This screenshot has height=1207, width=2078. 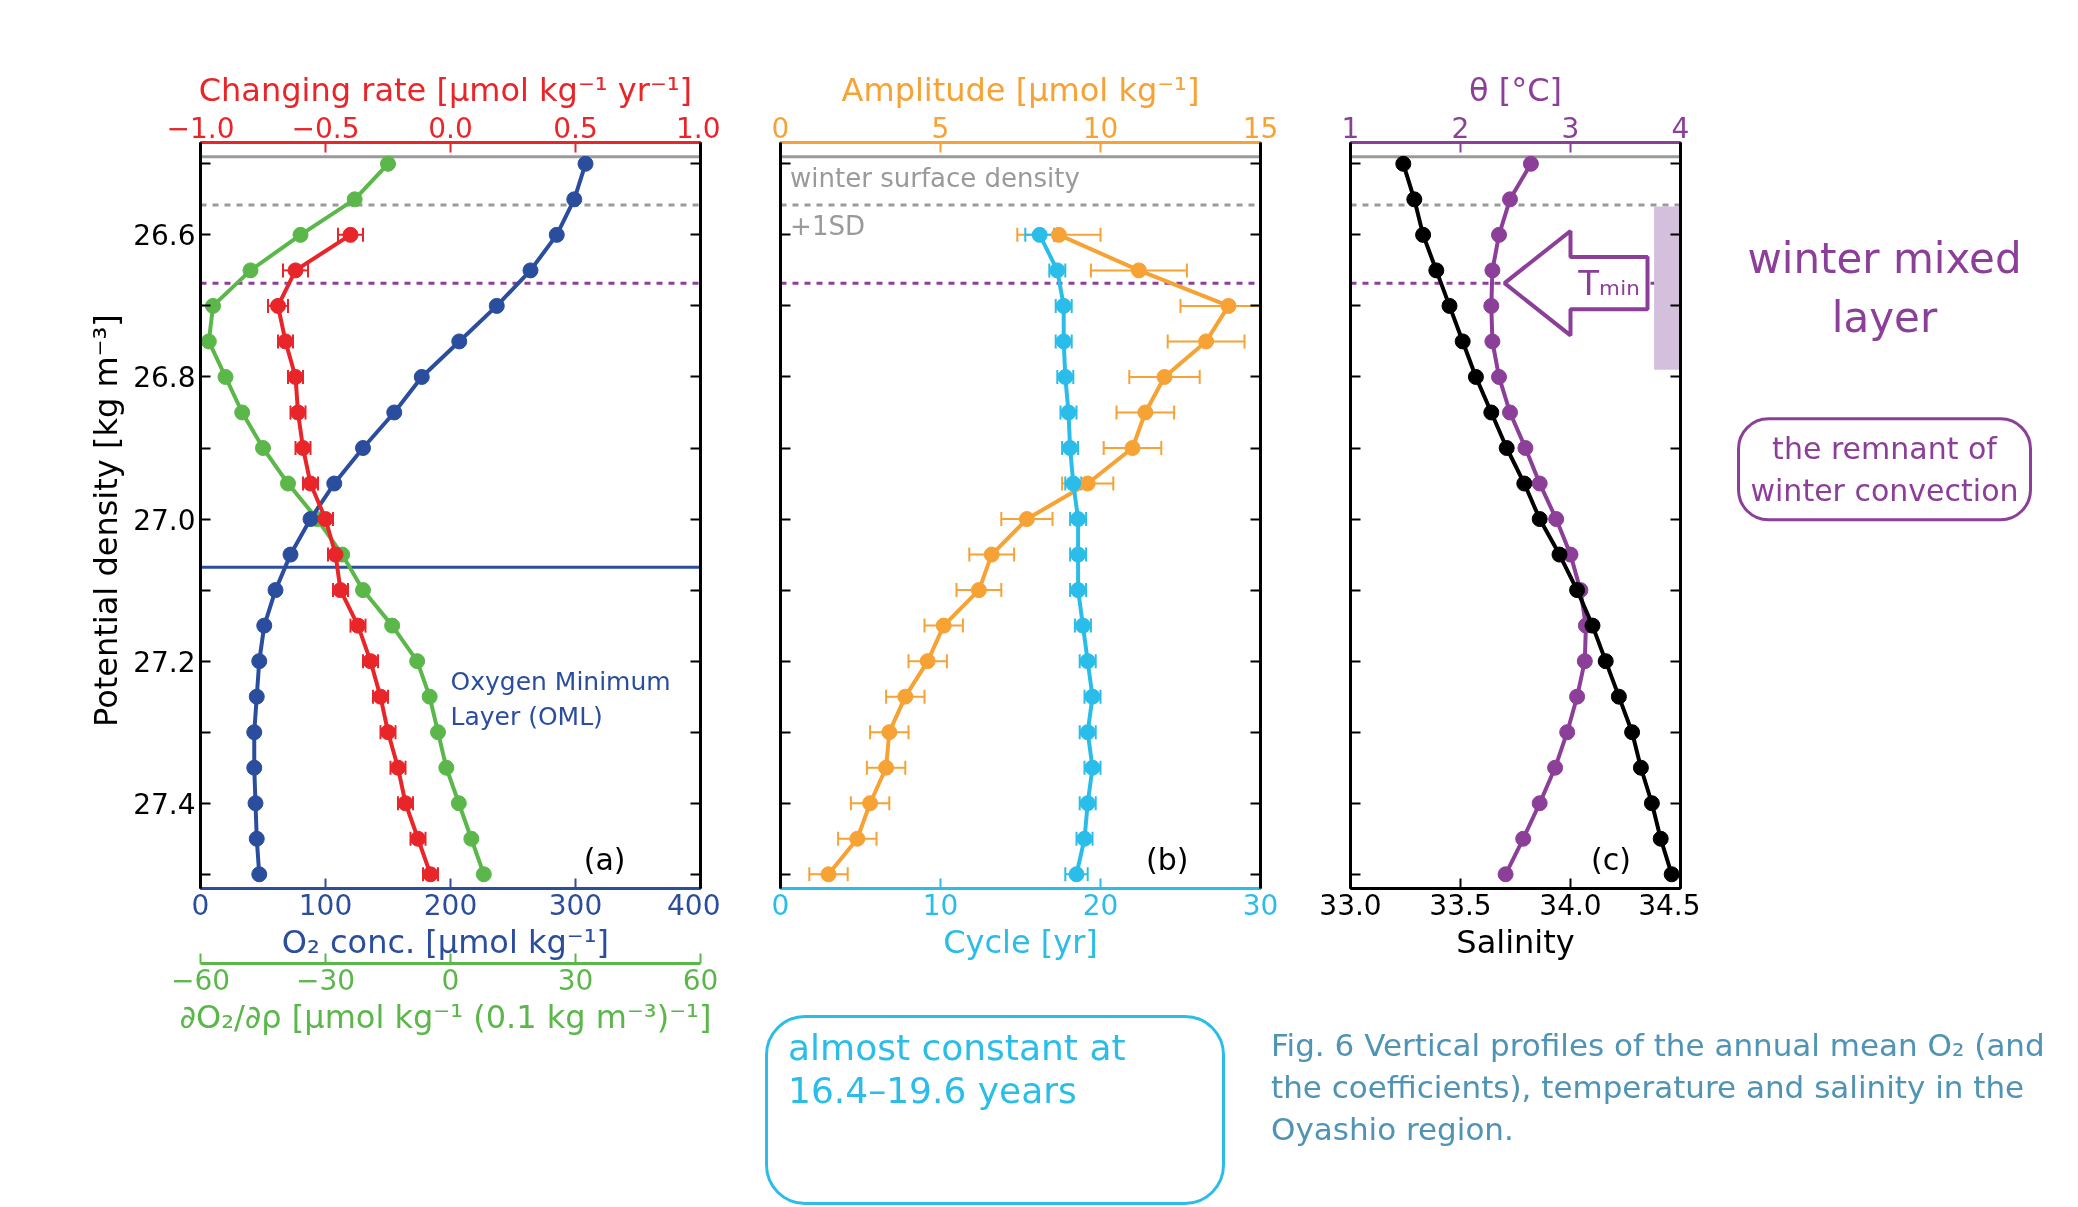 What do you see at coordinates (700, 980) in the screenshot?
I see `x-tick-label: 60` at bounding box center [700, 980].